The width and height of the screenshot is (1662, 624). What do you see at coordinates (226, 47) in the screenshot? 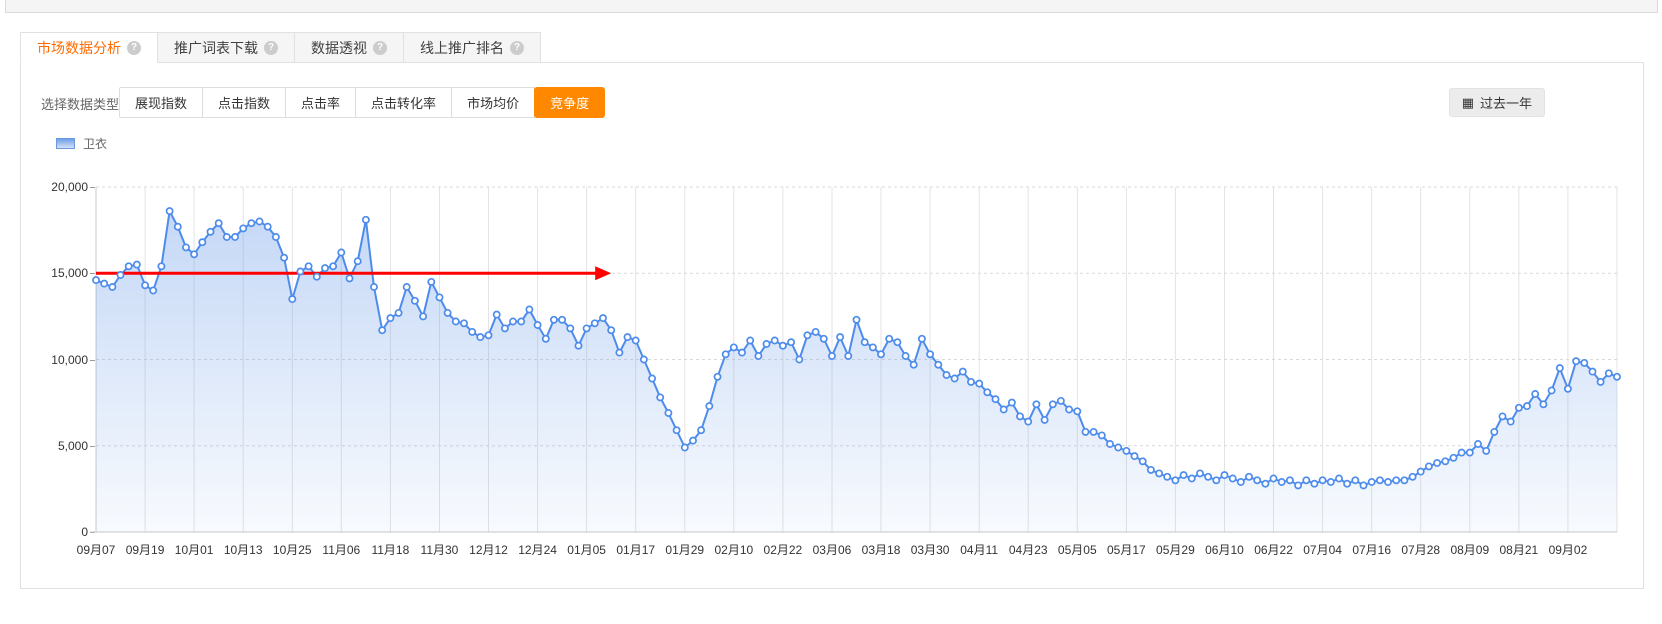
I see `tab-1: 推广词表下载?` at bounding box center [226, 47].